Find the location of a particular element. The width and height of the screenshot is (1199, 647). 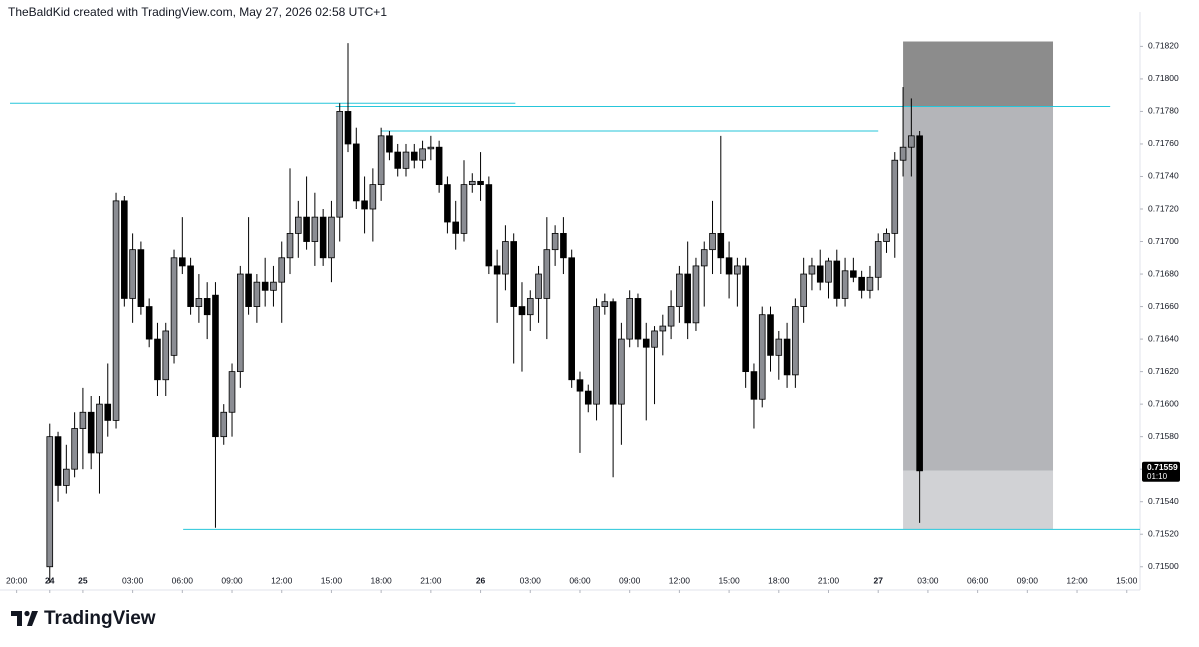

open-zone is located at coordinates (978, 288).